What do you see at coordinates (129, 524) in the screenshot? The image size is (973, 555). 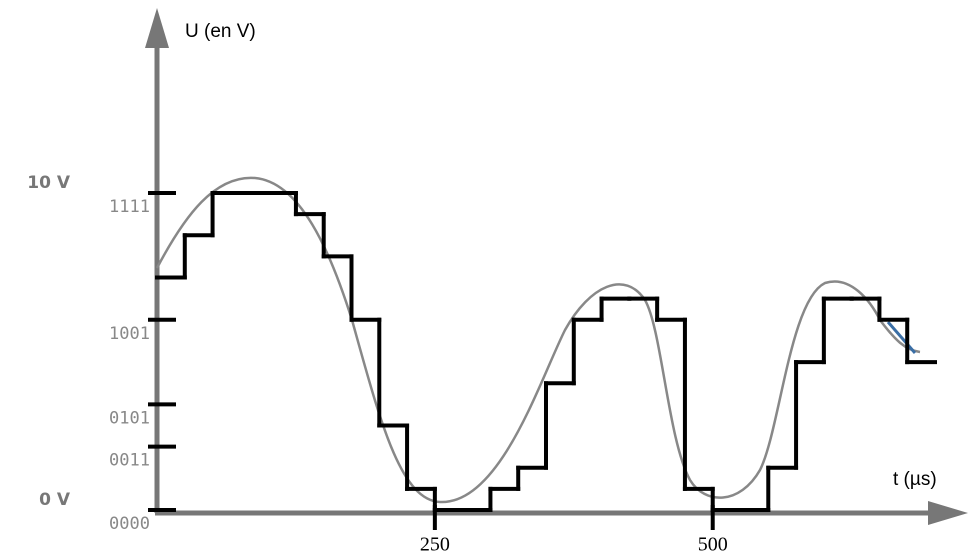 I see `y-tick-label: 0000` at bounding box center [129, 524].